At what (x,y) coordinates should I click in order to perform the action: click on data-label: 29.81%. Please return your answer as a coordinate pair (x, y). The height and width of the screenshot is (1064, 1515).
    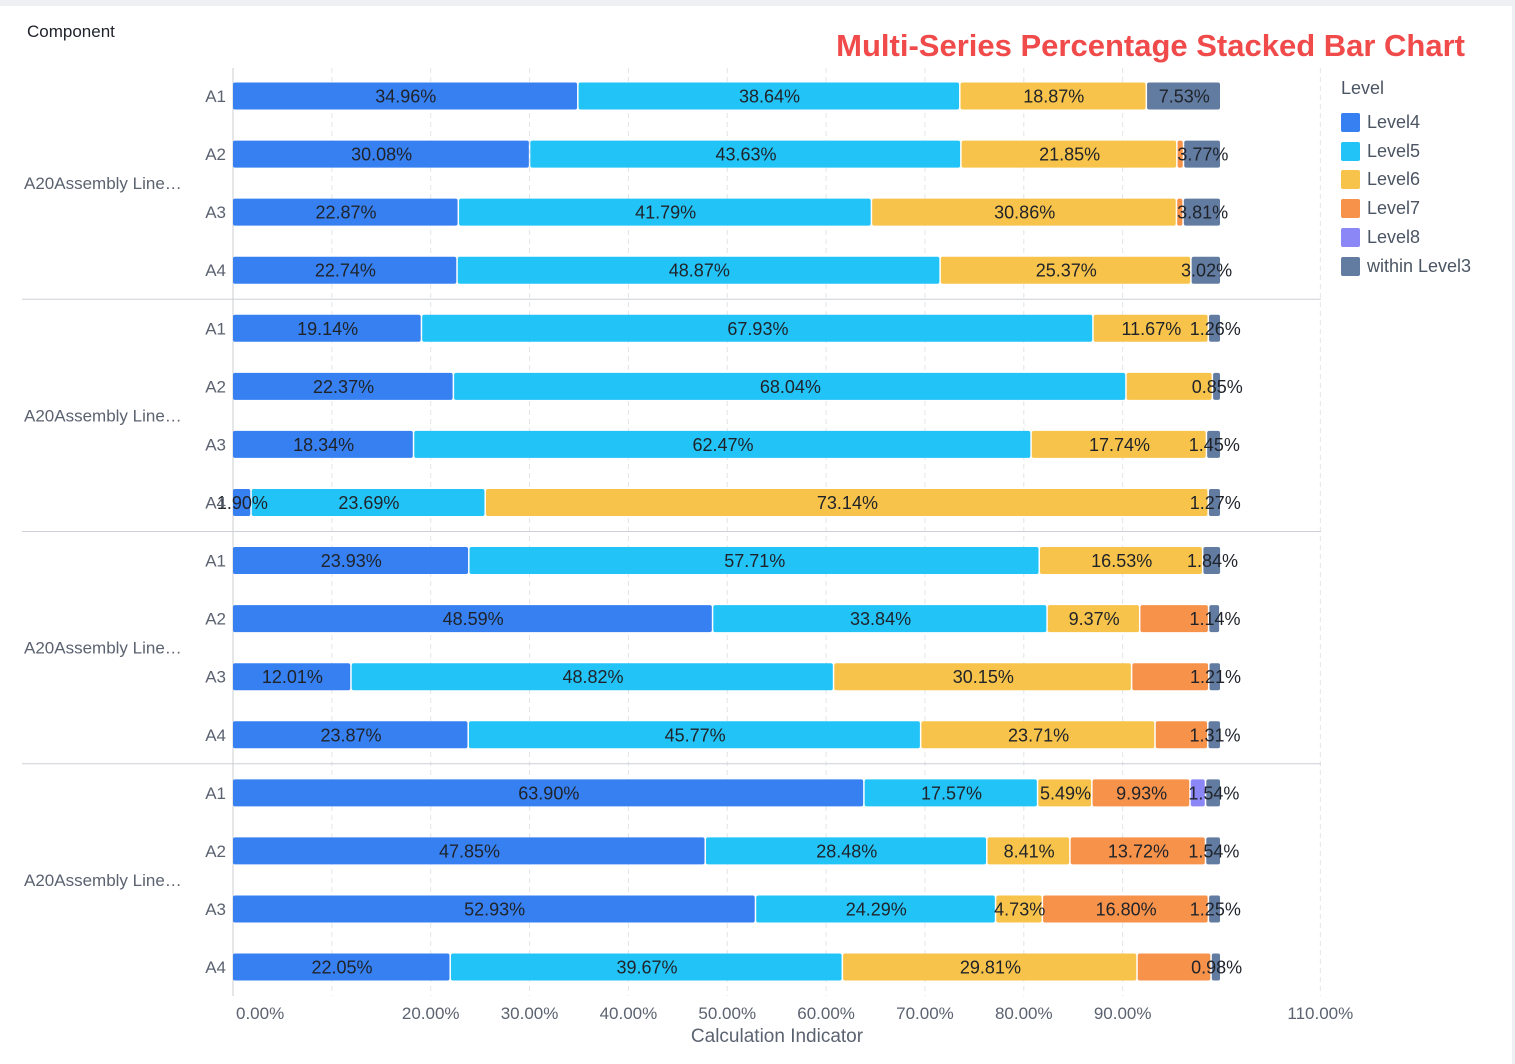
    Looking at the image, I should click on (990, 968).